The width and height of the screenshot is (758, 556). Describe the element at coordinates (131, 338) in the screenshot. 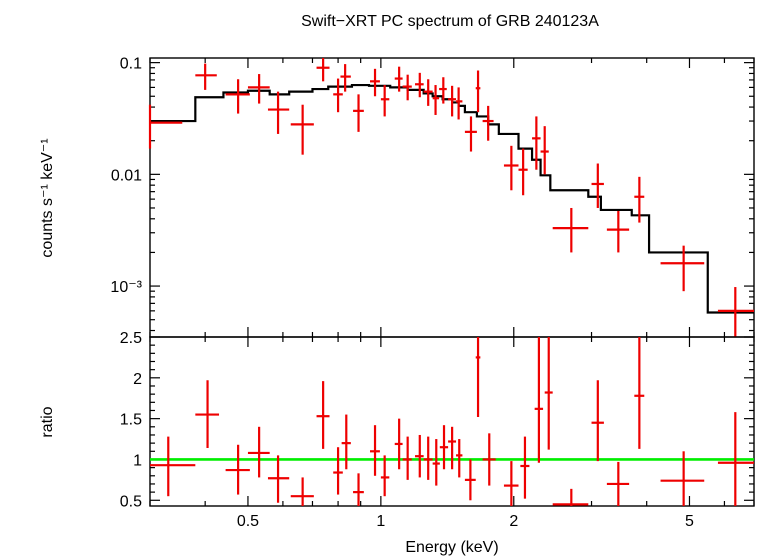

I see `y-tick-label: 2.5` at that location.